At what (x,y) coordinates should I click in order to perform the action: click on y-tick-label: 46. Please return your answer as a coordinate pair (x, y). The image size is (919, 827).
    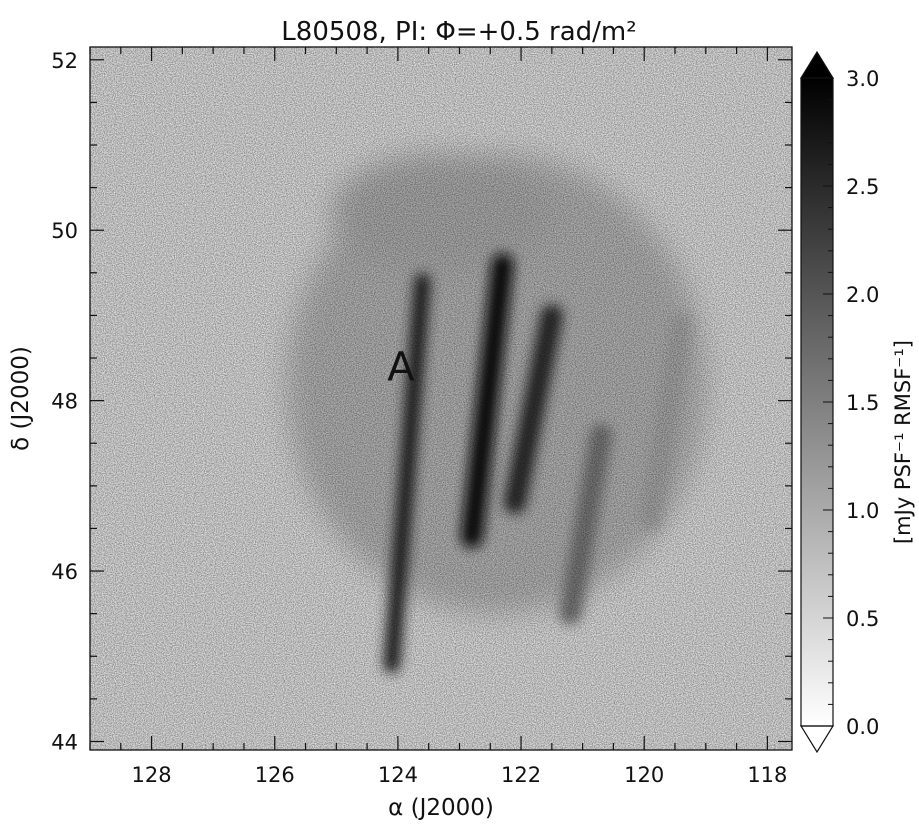
    Looking at the image, I should click on (64, 572).